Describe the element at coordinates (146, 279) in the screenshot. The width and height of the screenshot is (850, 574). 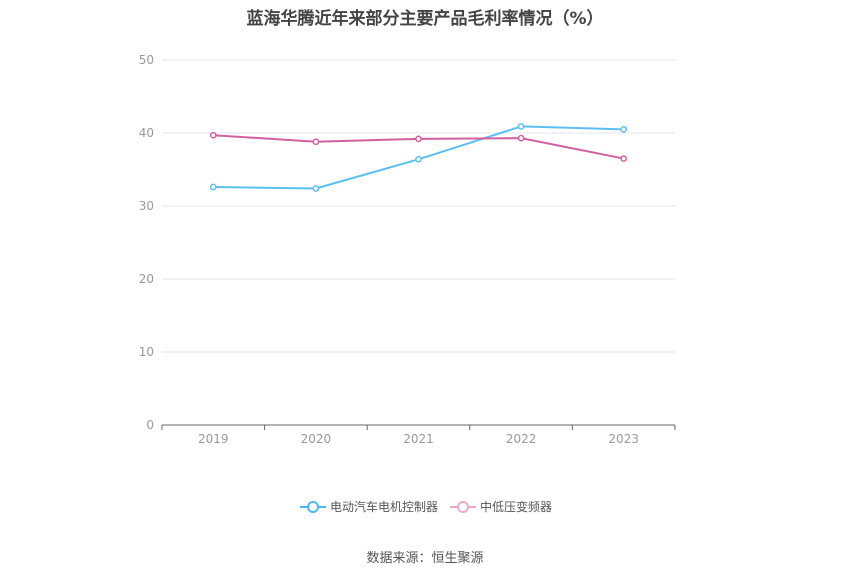
I see `y-tick-label: 20` at that location.